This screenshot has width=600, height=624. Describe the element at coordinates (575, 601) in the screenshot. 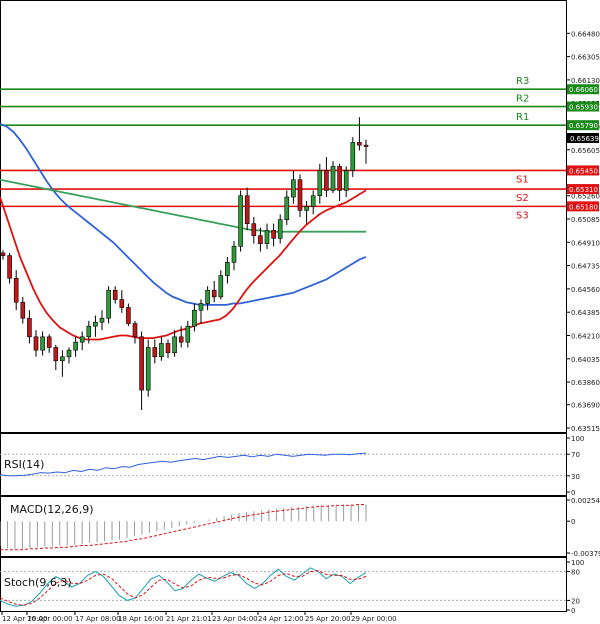

I see `stoch-tick-label: 20` at that location.